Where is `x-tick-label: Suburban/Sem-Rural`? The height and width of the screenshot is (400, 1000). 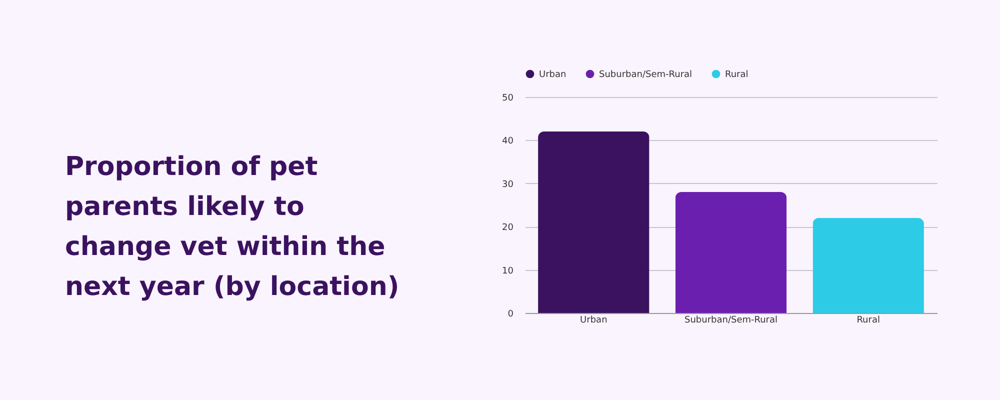
x-tick-label: Suburban/Sem-Rural is located at coordinates (731, 321).